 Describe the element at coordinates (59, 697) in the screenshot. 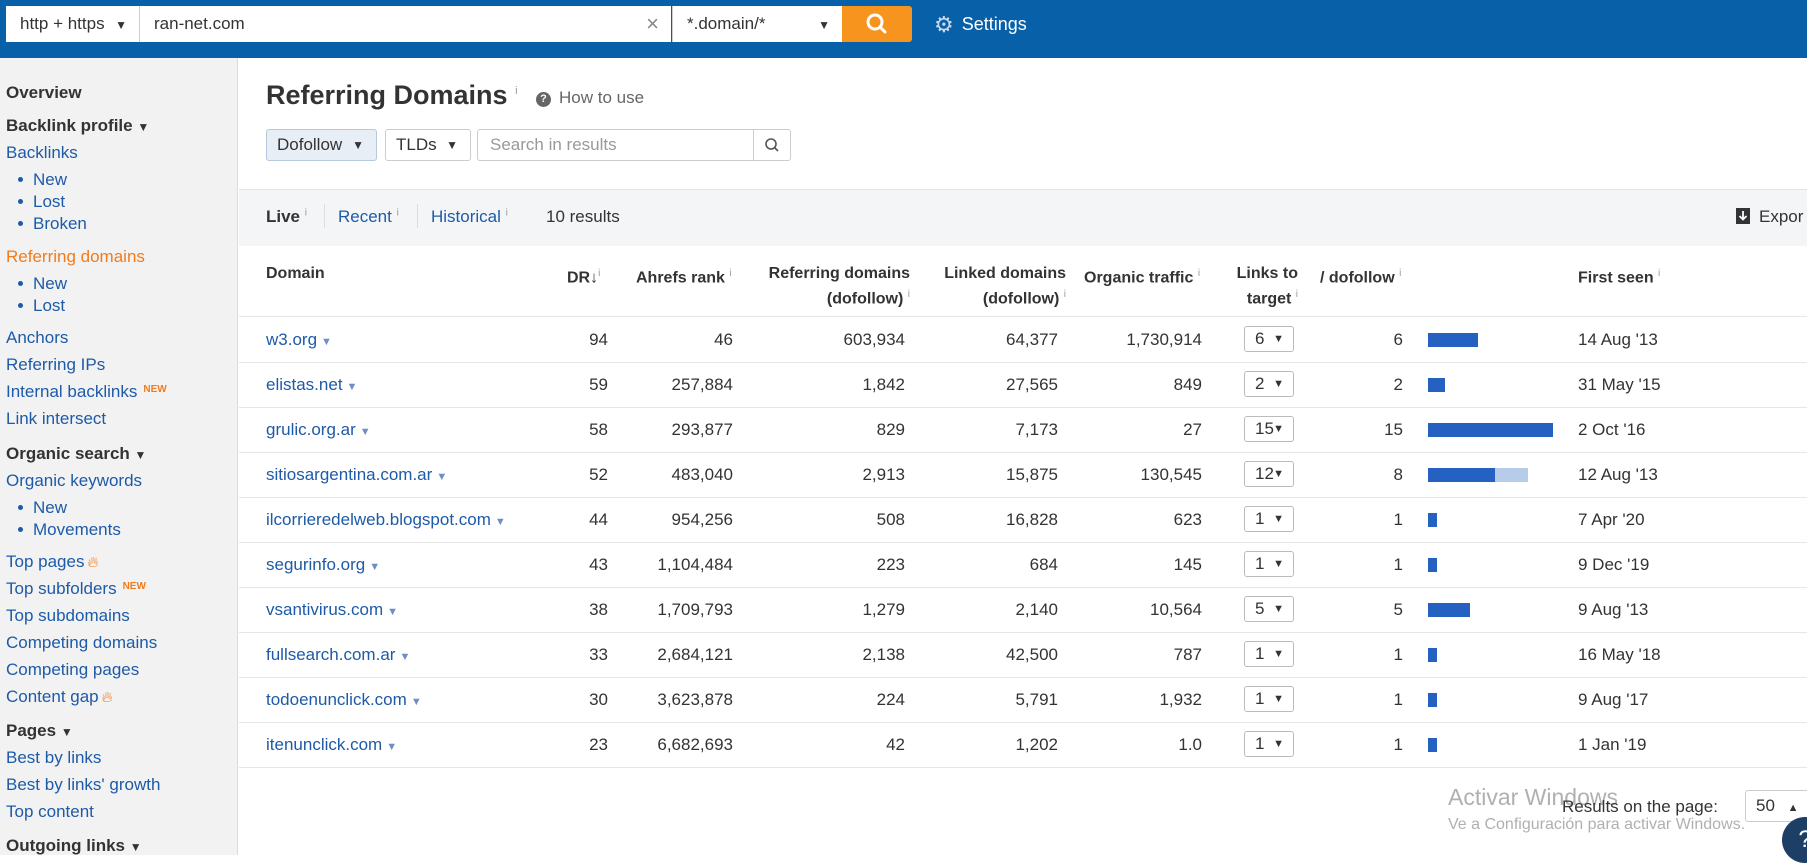

I see `sidebar-item-content-gap: Content gap 🔥︎` at that location.